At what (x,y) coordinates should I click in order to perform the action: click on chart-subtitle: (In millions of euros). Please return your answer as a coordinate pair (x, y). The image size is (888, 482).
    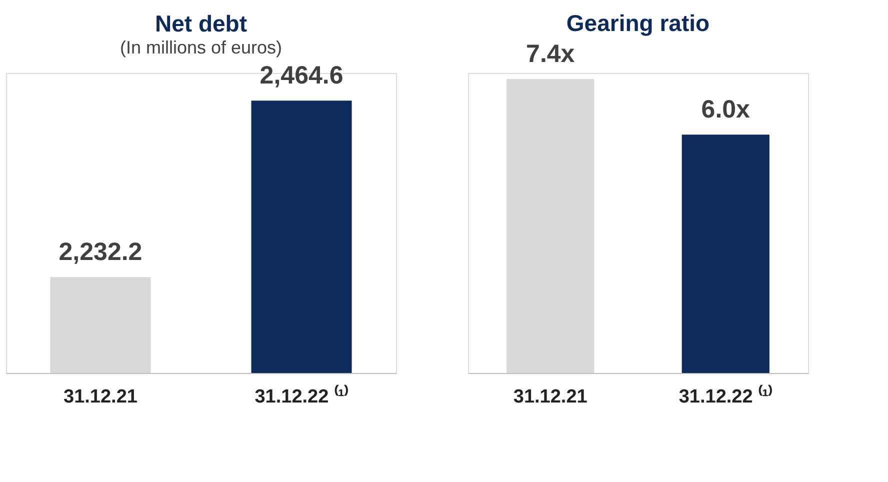
    Looking at the image, I should click on (201, 48).